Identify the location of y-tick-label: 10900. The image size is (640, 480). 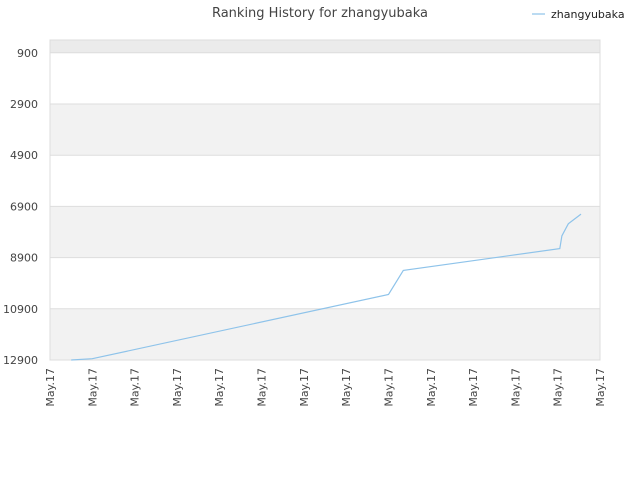
(20, 309).